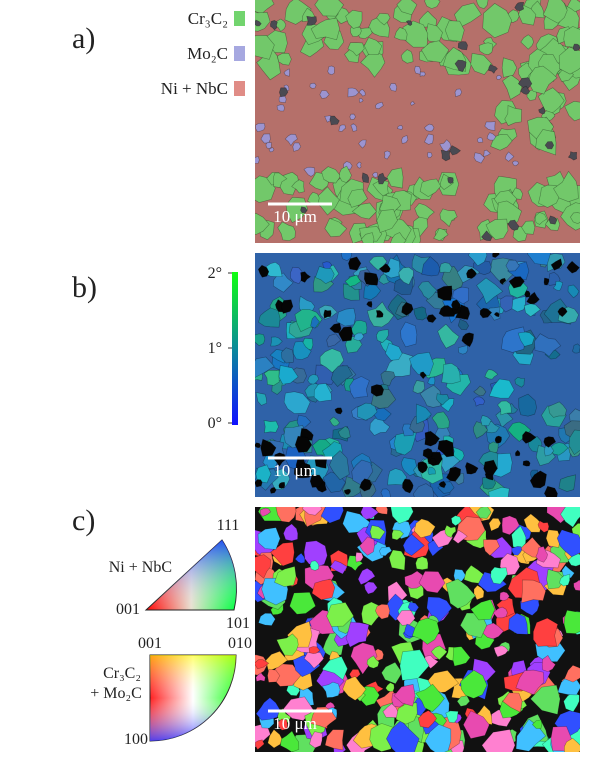 The image size is (610, 763). I want to click on ipf-title: Ni + NbC, so click(140, 567).